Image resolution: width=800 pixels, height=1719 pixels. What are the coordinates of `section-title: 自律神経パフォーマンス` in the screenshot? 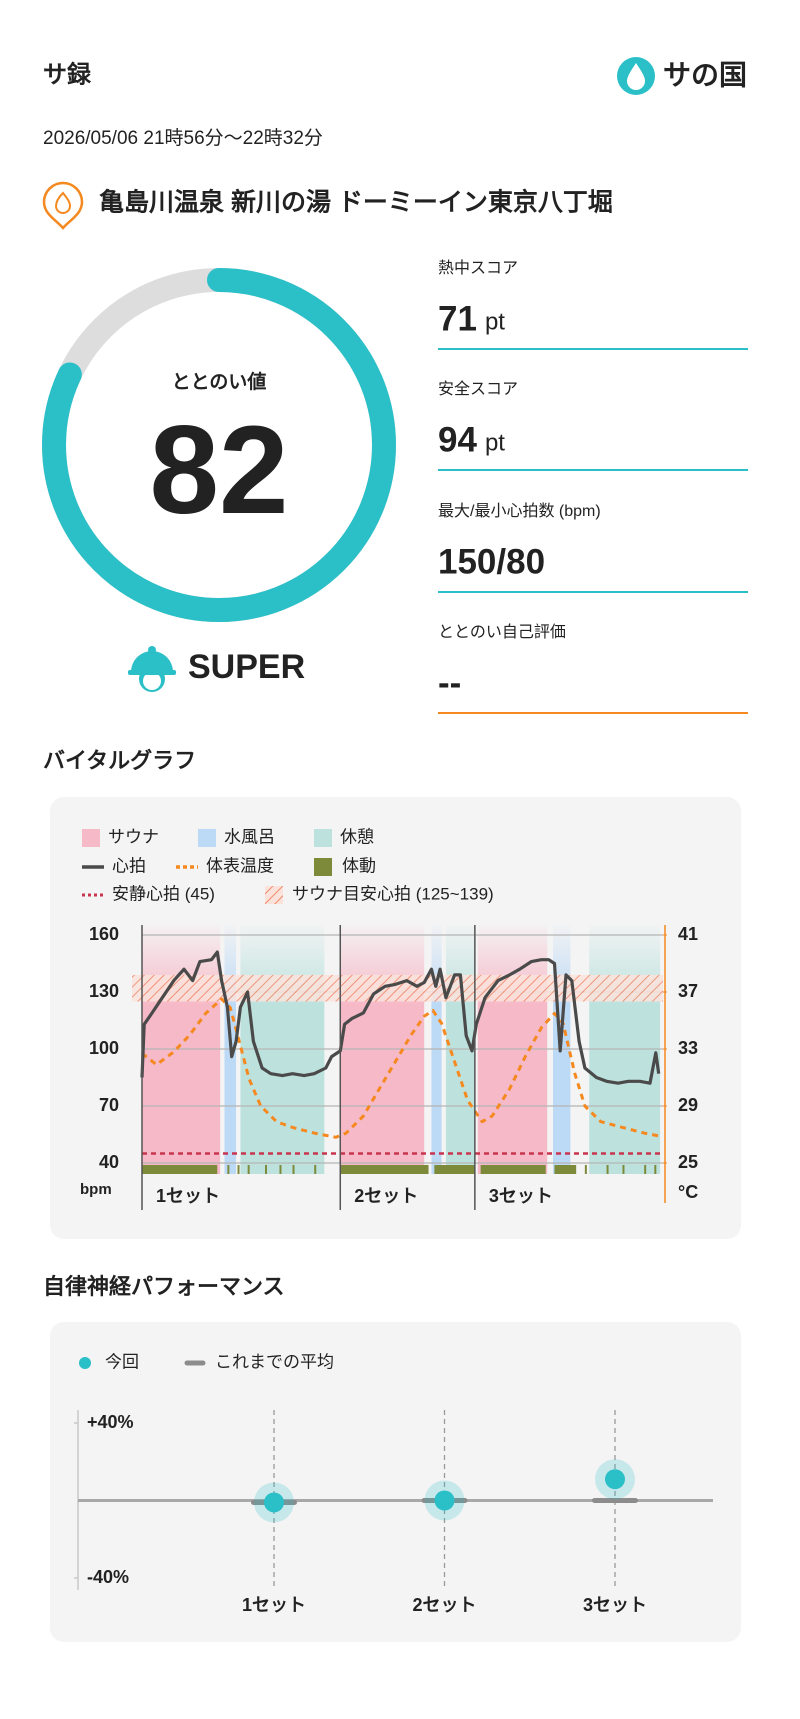 It's located at (164, 1286).